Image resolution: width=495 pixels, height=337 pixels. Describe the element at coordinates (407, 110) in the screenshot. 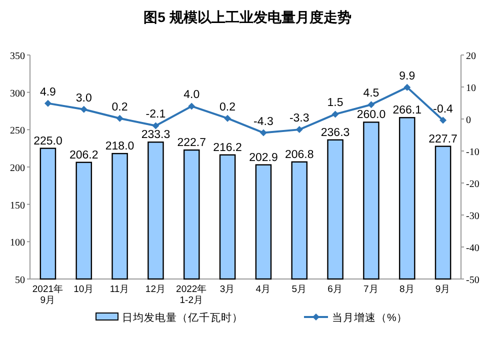

I see `data-label: 266.1` at that location.